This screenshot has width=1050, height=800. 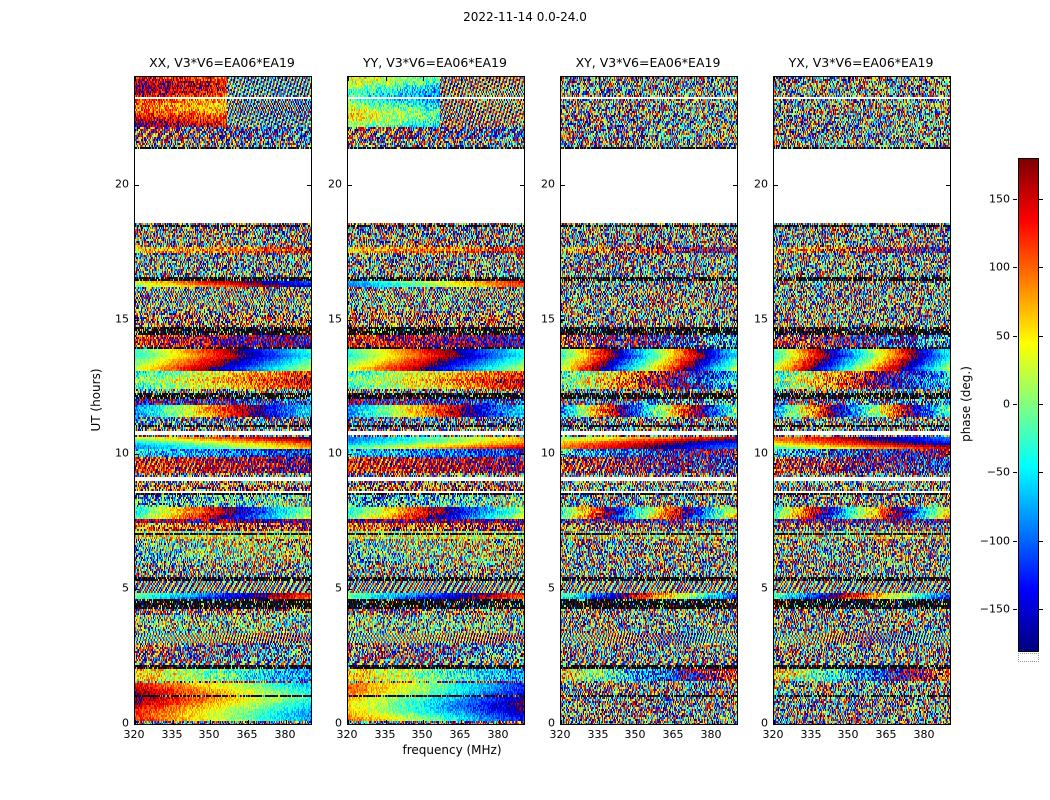 I want to click on colorbar-tick-label: −50, so click(x=998, y=472).